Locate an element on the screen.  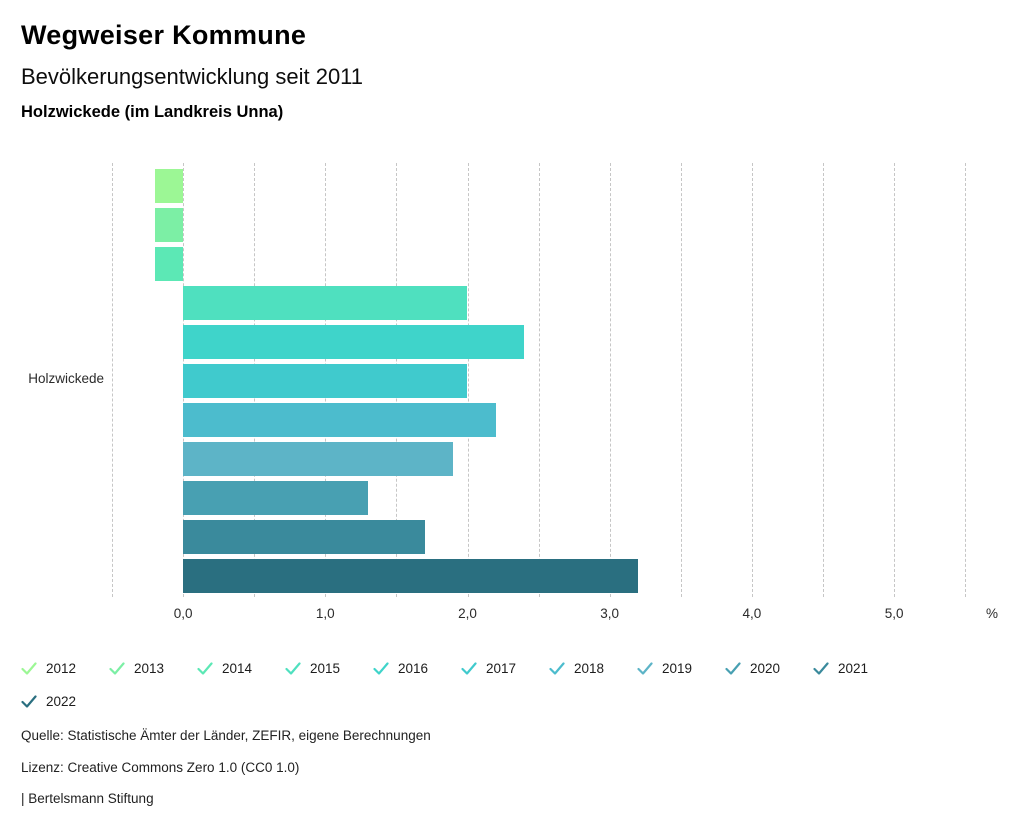
legend-row: 2012 2013 2014 2015 2016 2017 2018 2019 2020 2021 is located at coordinates (461, 668).